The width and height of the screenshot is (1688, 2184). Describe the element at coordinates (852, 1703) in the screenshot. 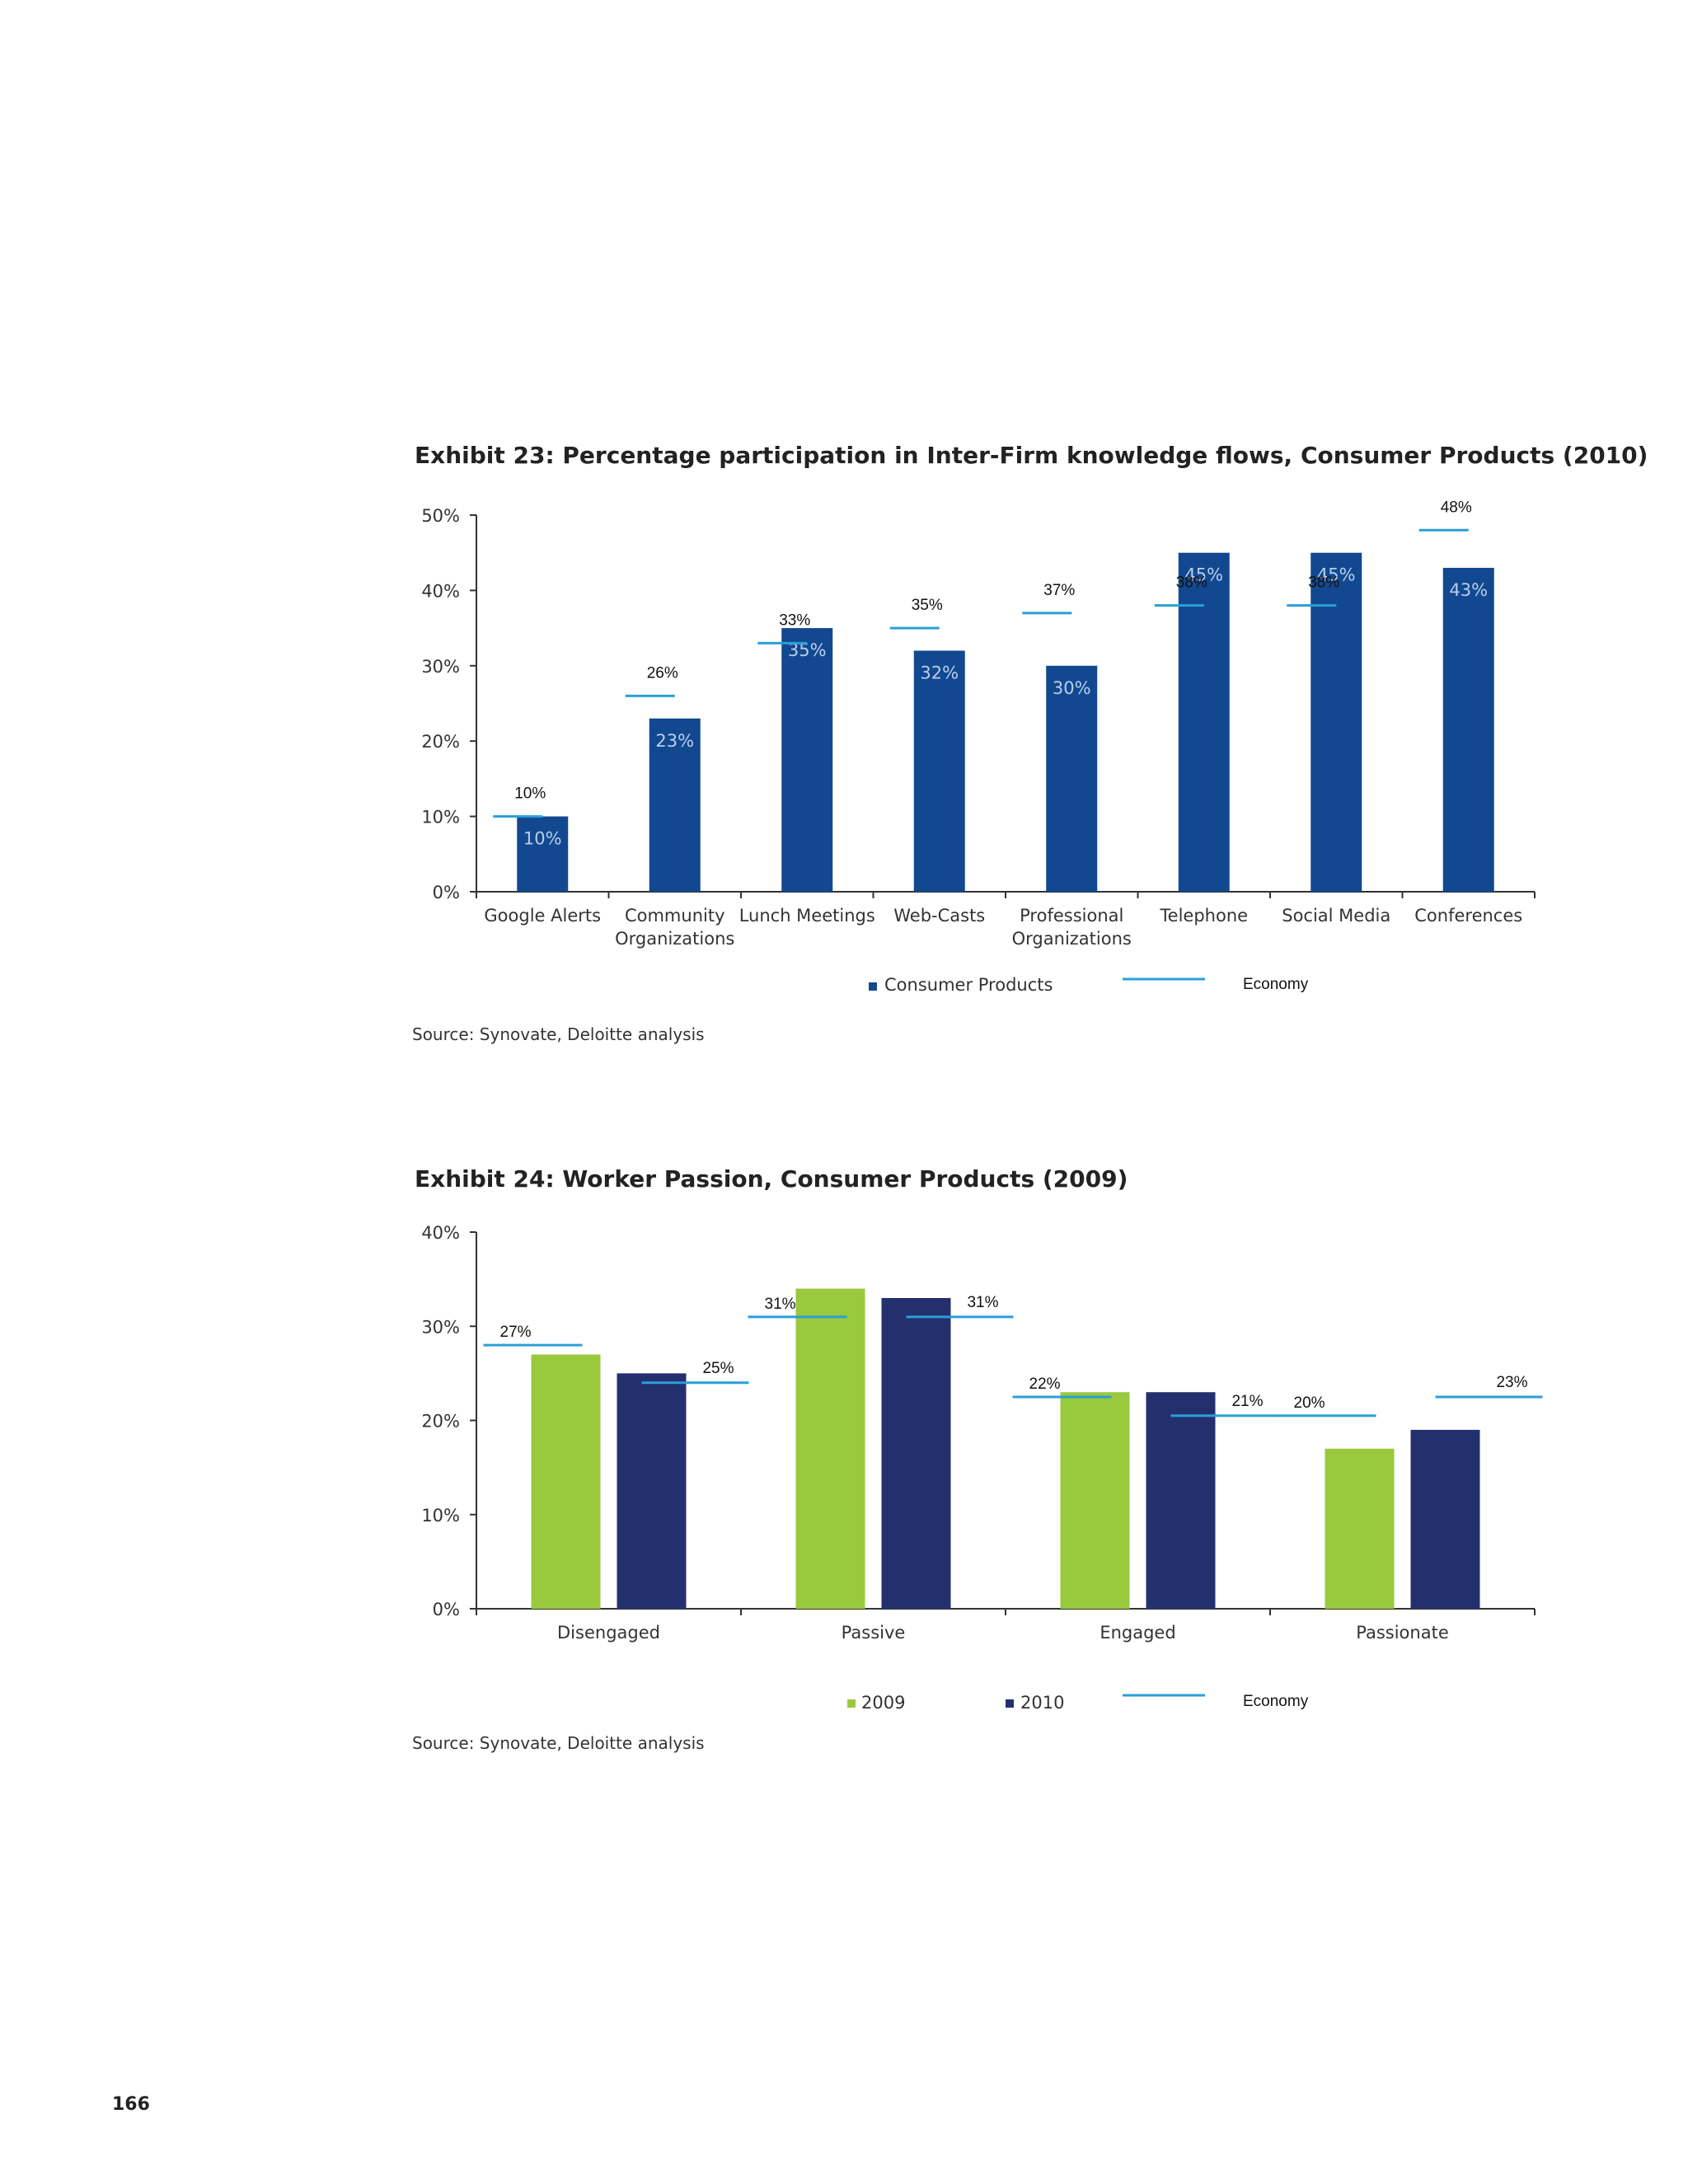

I see `legend-swatch-2009` at that location.